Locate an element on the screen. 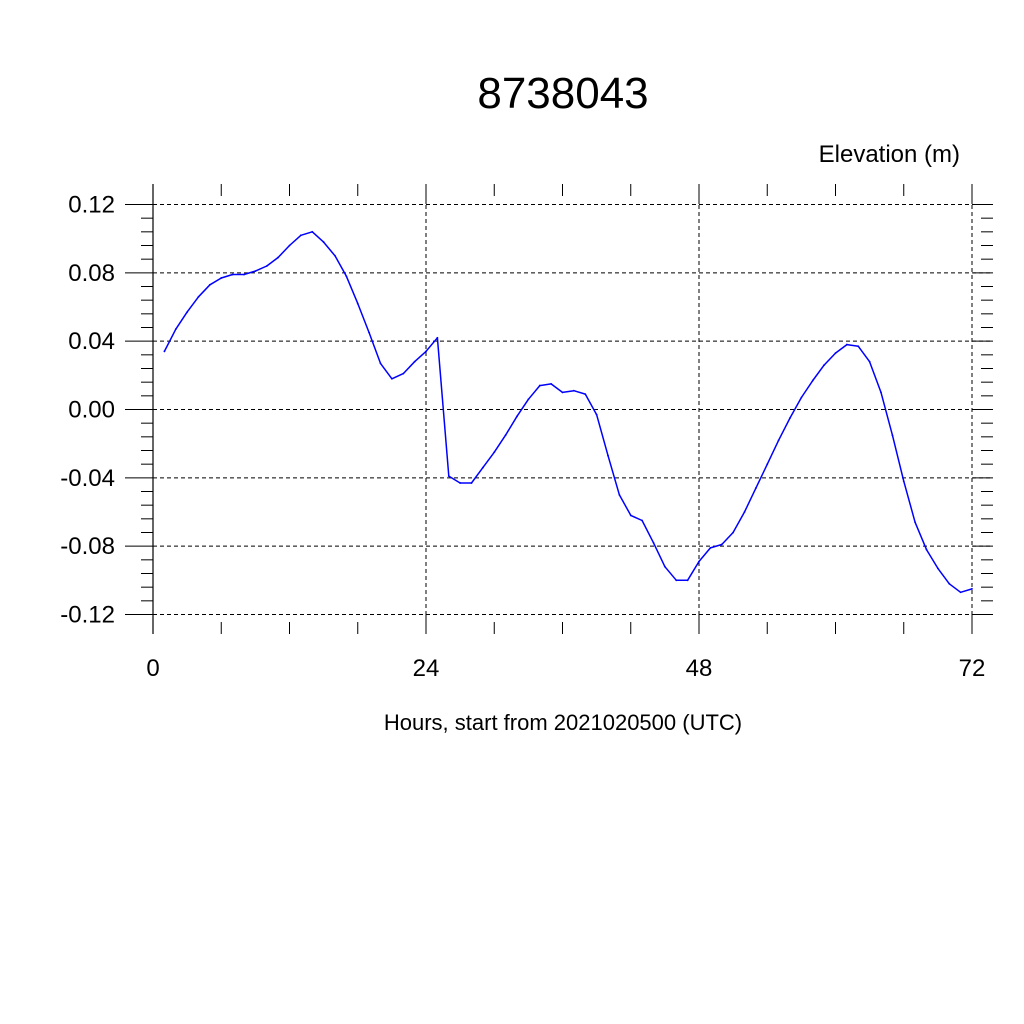  y-axis-label: Elevation (m) is located at coordinates (889, 154).